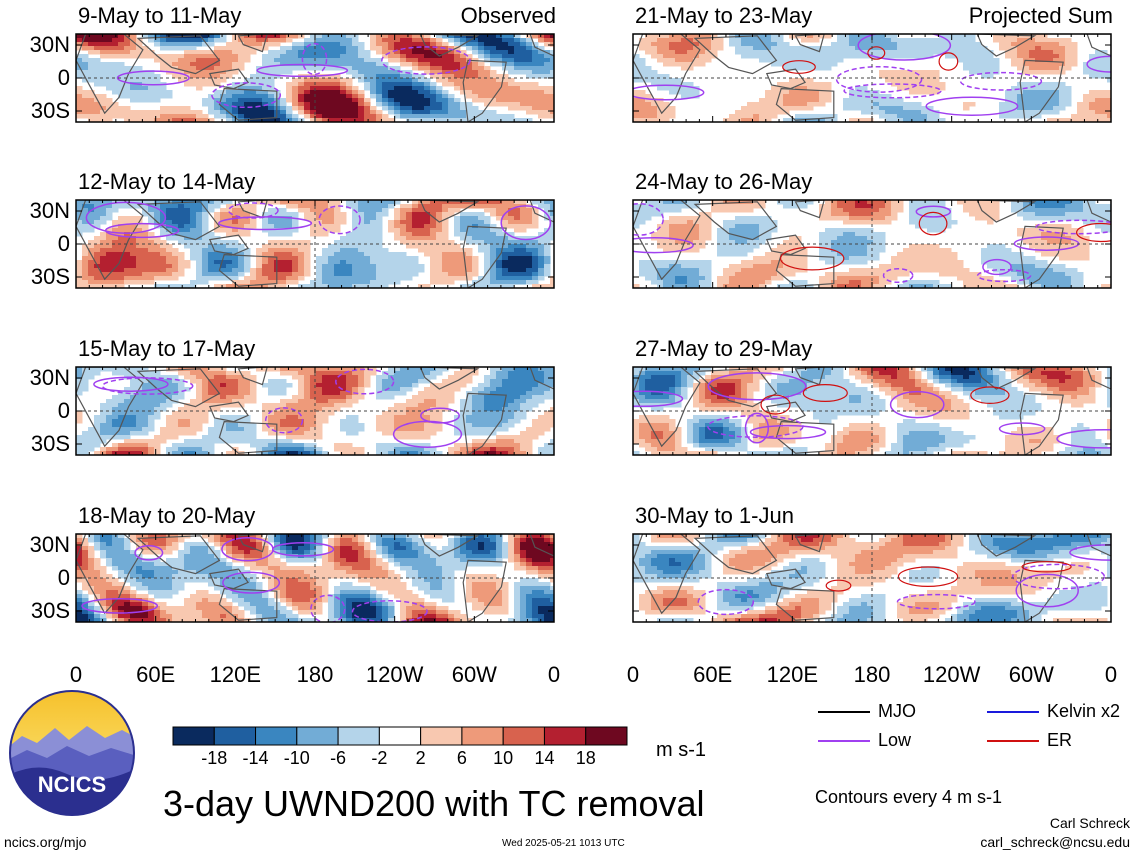  What do you see at coordinates (338, 758) in the screenshot?
I see `colorbar-tick-label: -6` at bounding box center [338, 758].